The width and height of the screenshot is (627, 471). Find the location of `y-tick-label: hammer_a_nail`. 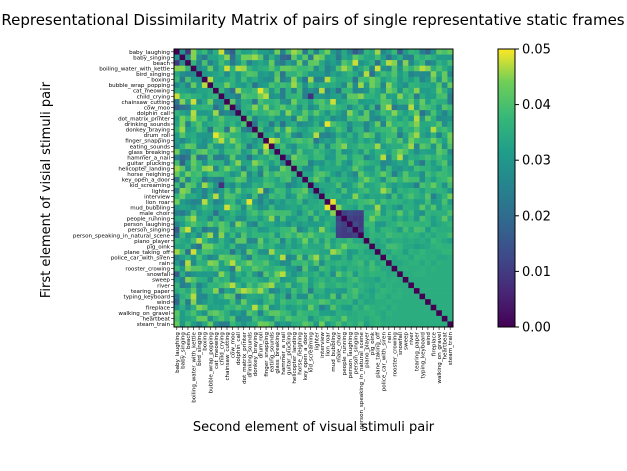

y-tick-label: hammer_a_nail is located at coordinates (148, 158).